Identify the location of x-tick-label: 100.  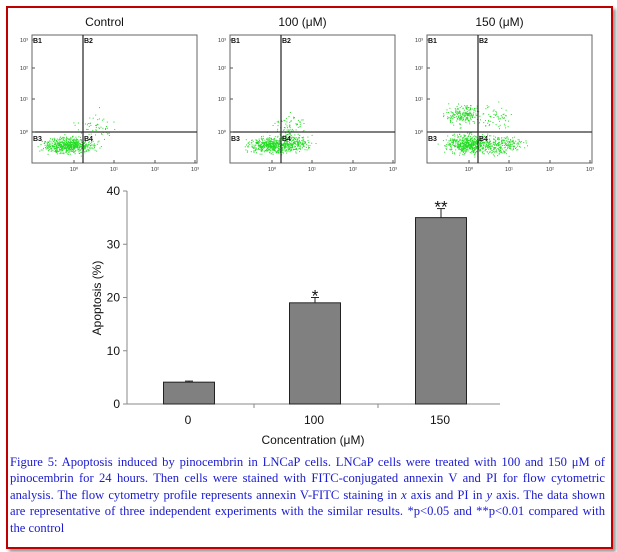
(314, 420).